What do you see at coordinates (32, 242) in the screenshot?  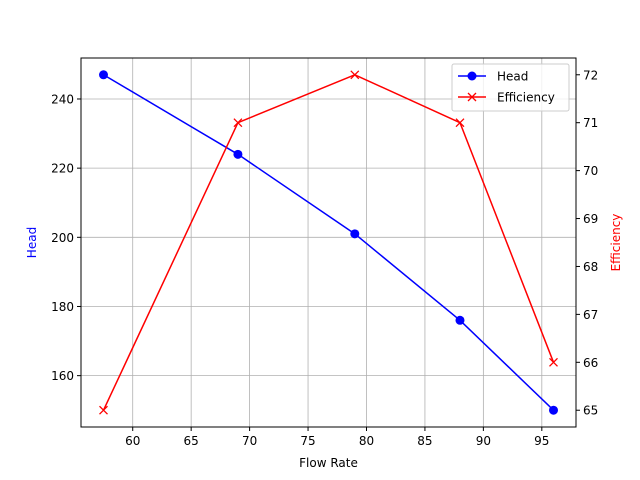 I see `y-axis-title: Head` at bounding box center [32, 242].